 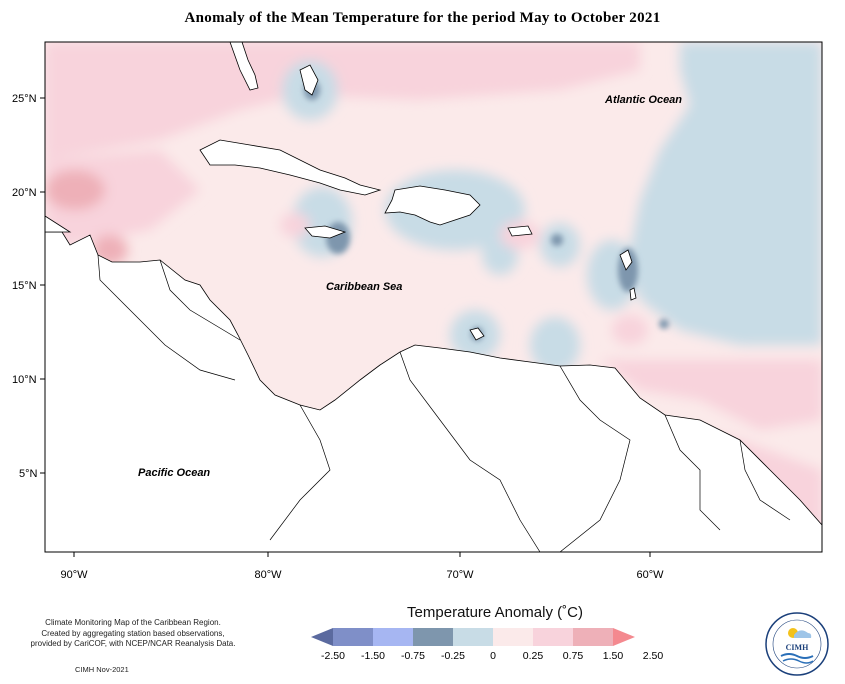 I want to click on border-f, so click(x=692, y=472).